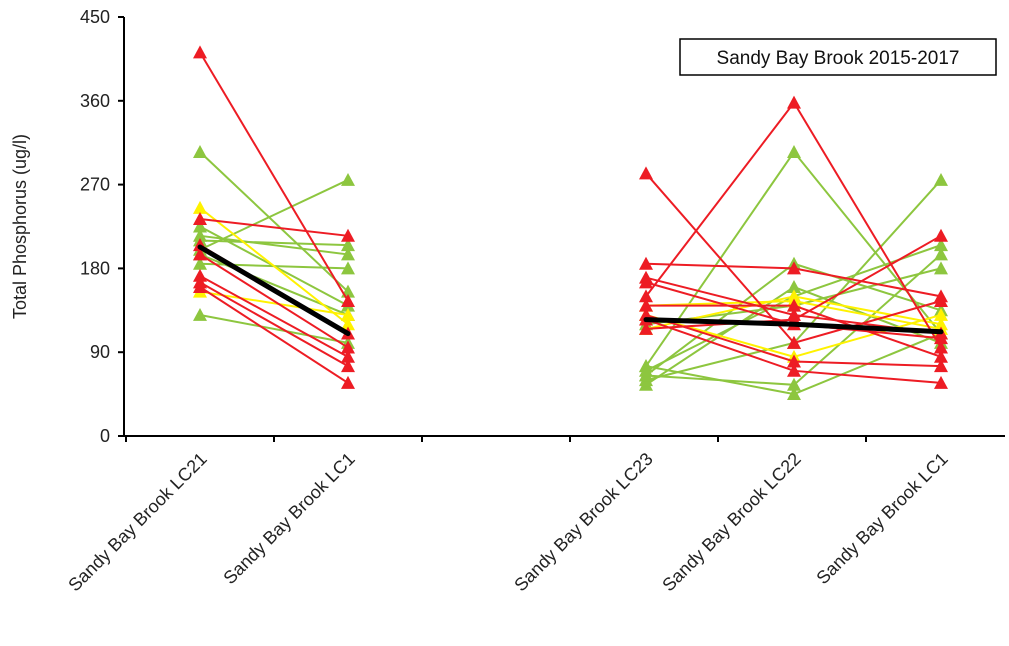  What do you see at coordinates (20, 226) in the screenshot?
I see `y-axis-title: Total Phosphorus (ug/l)` at bounding box center [20, 226].